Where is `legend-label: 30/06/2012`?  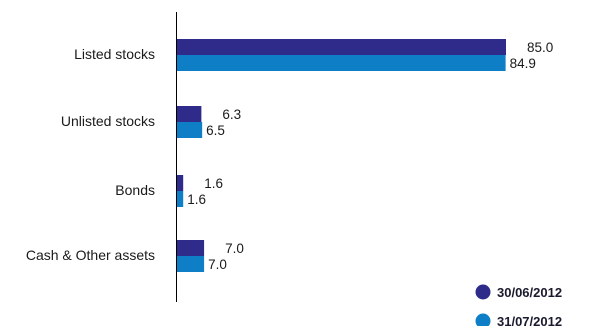
legend-label: 30/06/2012 is located at coordinates (529, 292).